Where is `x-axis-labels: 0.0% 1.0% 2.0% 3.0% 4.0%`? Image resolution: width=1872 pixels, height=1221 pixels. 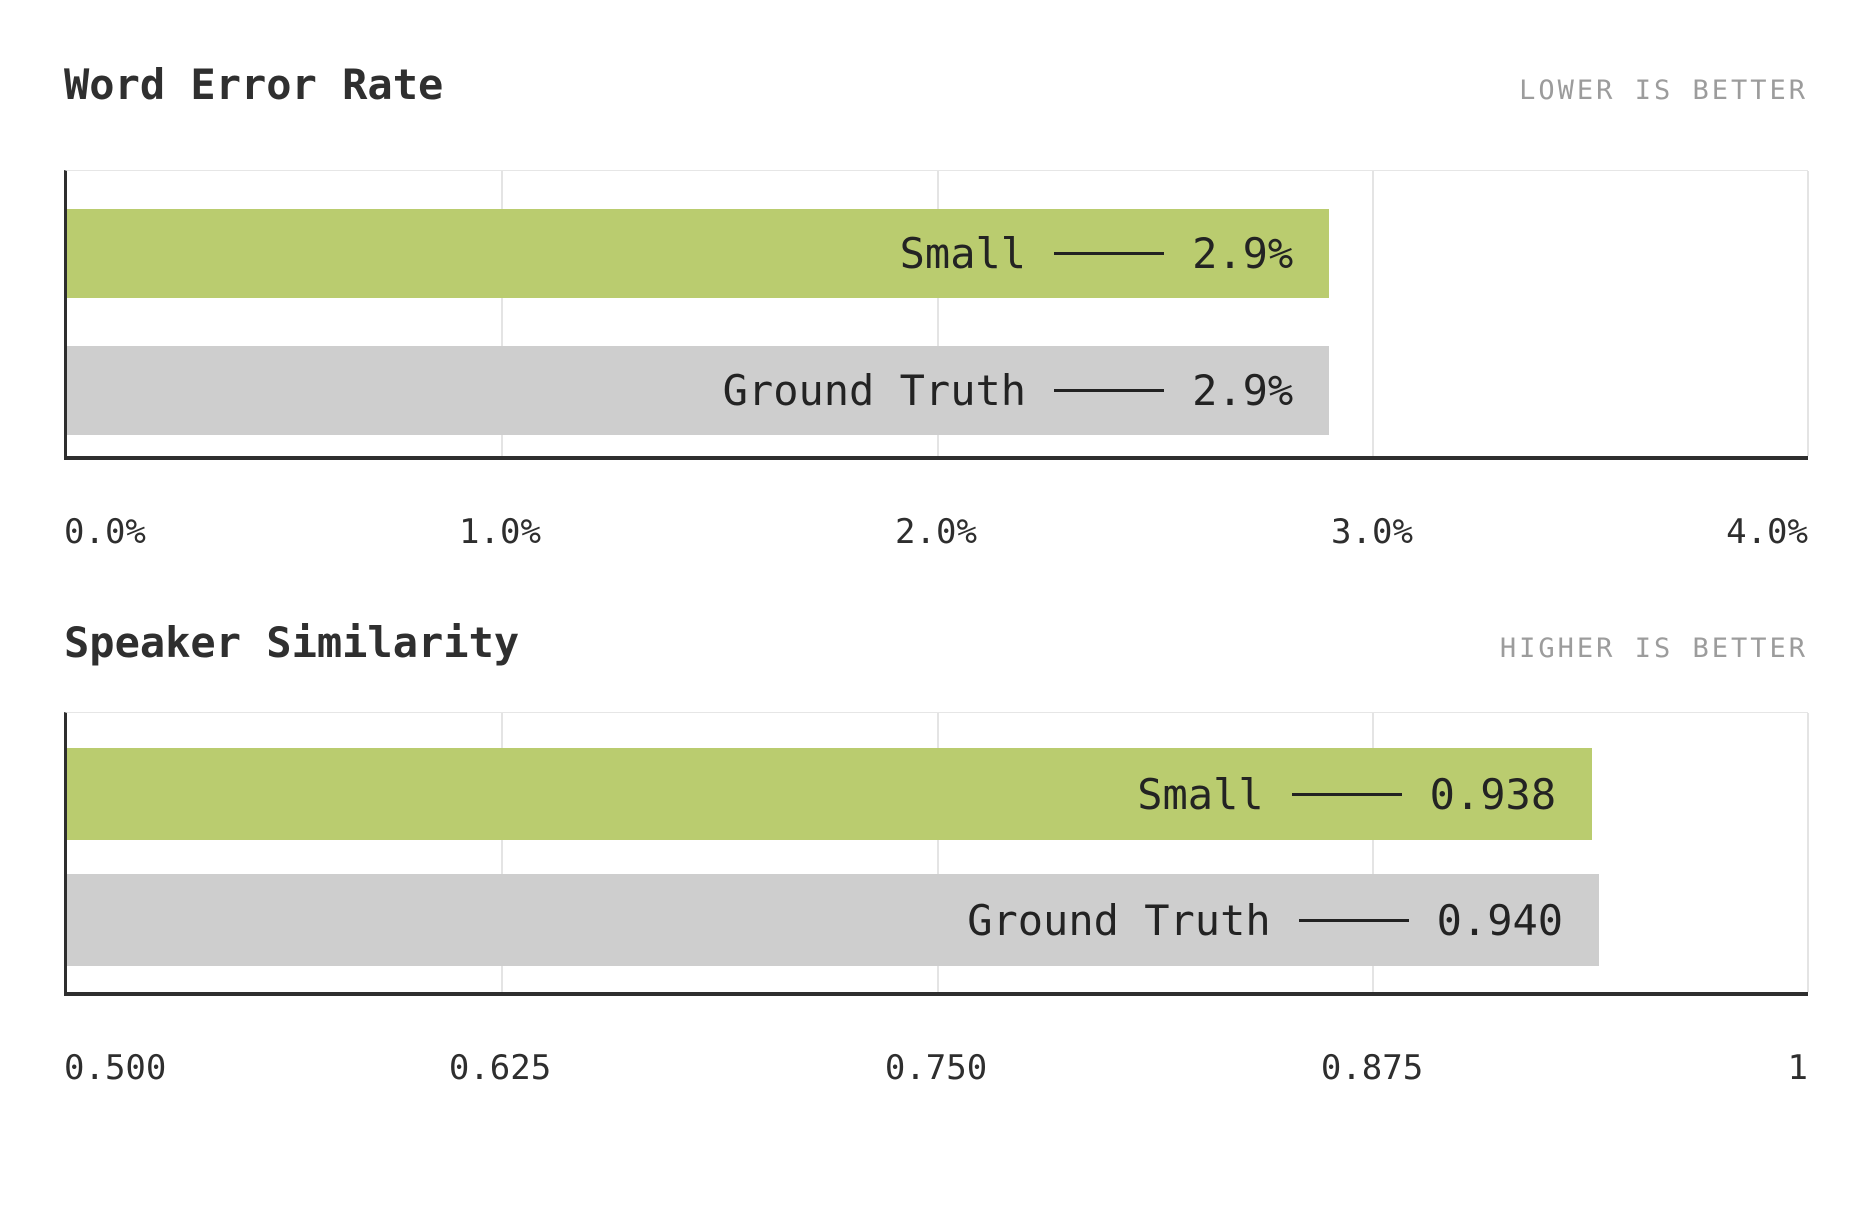
x-axis-labels: 0.0% 1.0% 2.0% 3.0% 4.0% is located at coordinates (936, 533).